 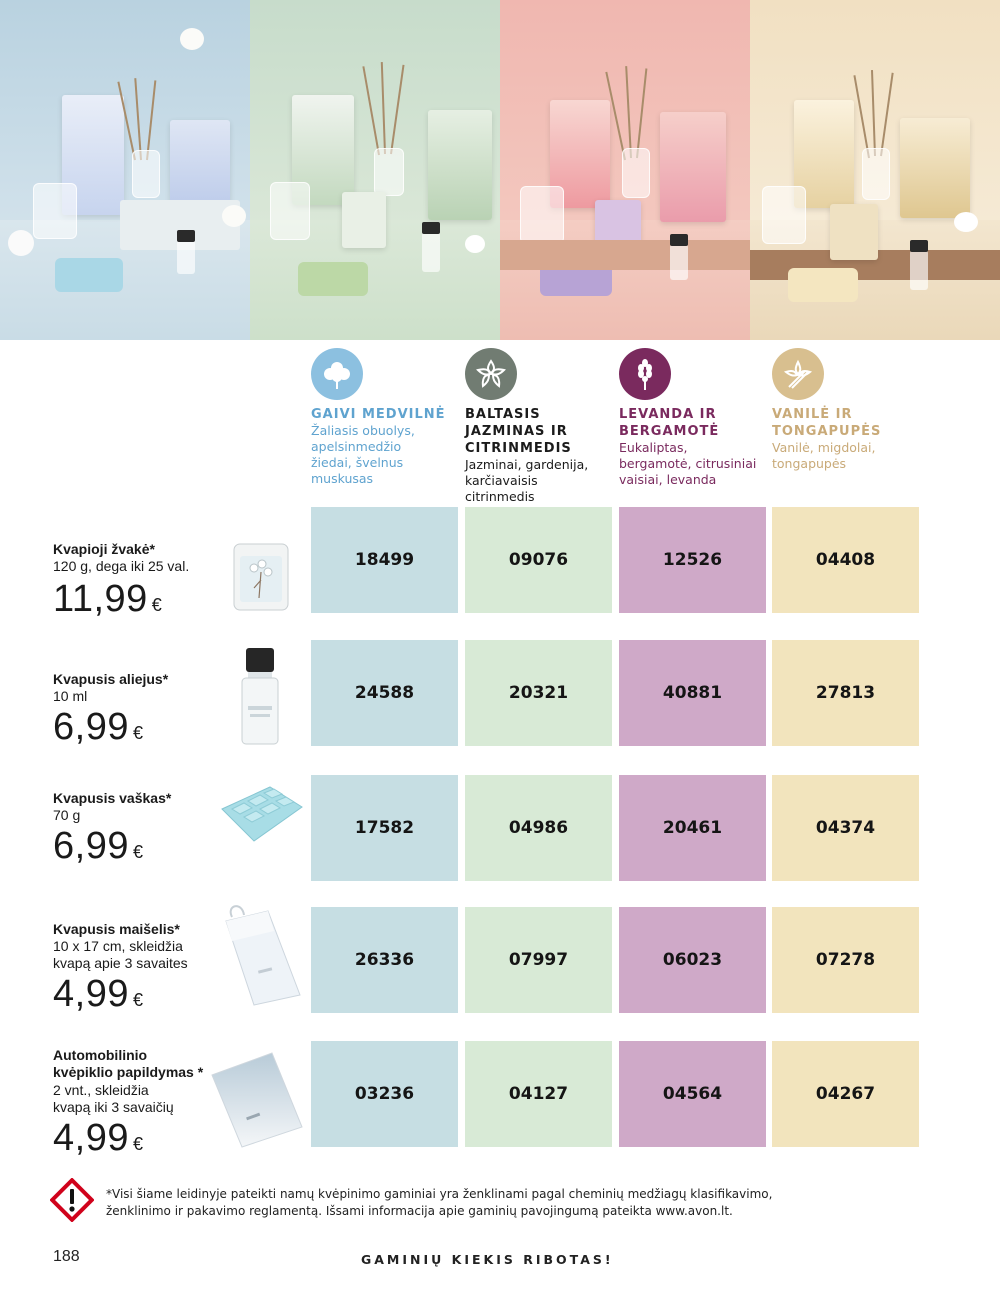 I want to click on code-cell-jasmine: 04986, so click(x=538, y=828).